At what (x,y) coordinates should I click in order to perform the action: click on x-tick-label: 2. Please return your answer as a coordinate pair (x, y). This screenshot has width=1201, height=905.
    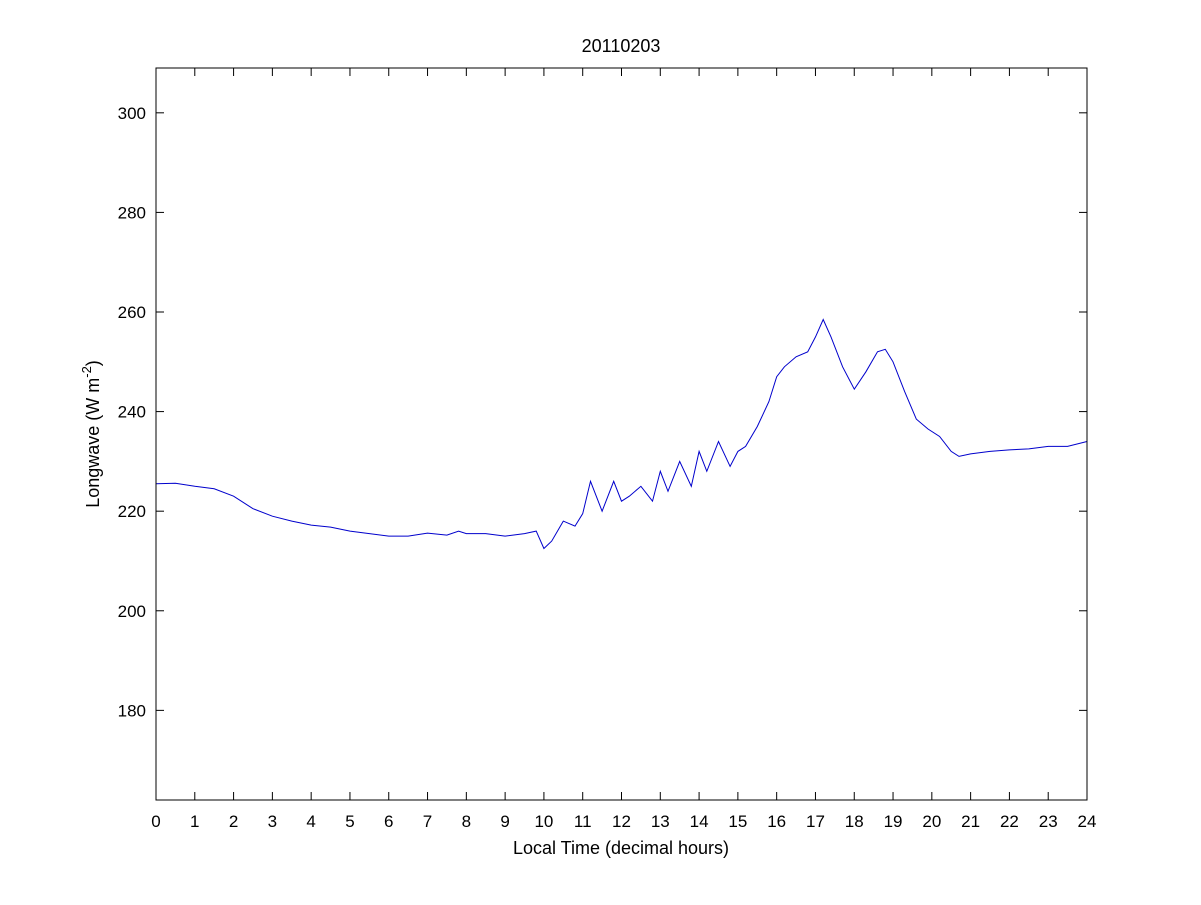
    Looking at the image, I should click on (233, 821).